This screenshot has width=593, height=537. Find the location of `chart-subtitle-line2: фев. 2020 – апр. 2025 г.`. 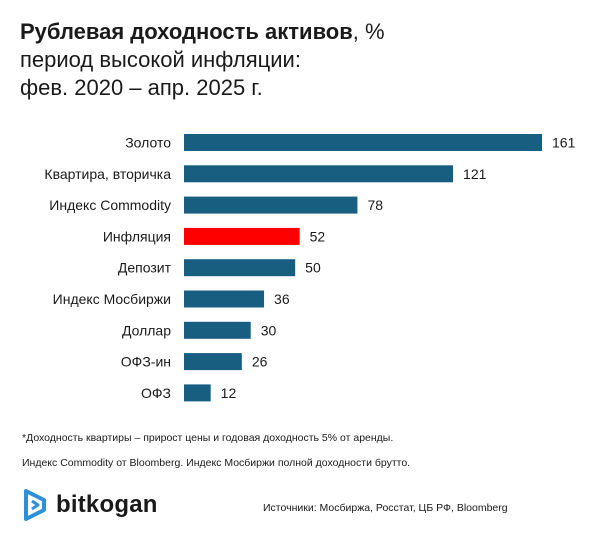

chart-subtitle-line2: фев. 2020 – апр. 2025 г. is located at coordinates (141, 87).